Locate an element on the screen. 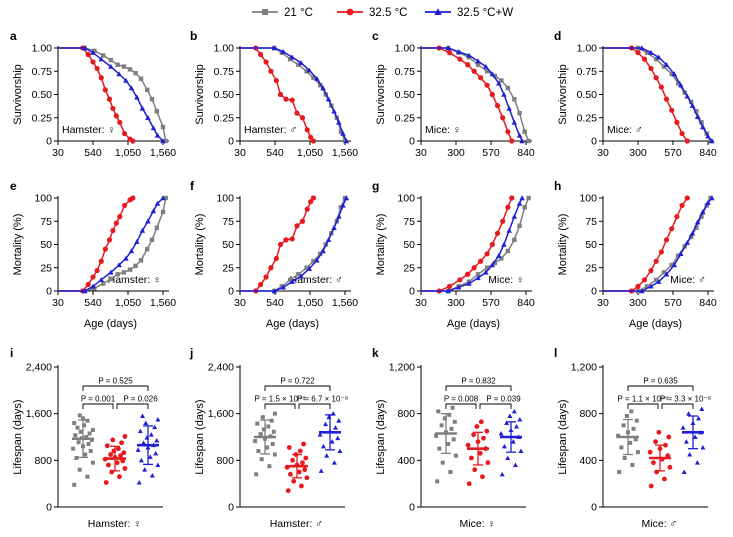 This screenshot has height=537, width=733. y-tick-label: 50 is located at coordinates (591, 245).